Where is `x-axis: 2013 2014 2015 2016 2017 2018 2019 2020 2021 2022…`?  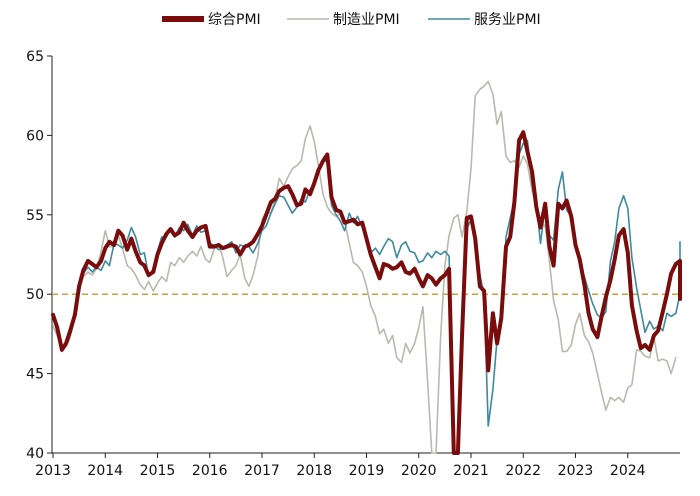
x-axis: 2013 2014 2015 2016 2017 2018 2019 2020 2021 2022… is located at coordinates (357, 465).